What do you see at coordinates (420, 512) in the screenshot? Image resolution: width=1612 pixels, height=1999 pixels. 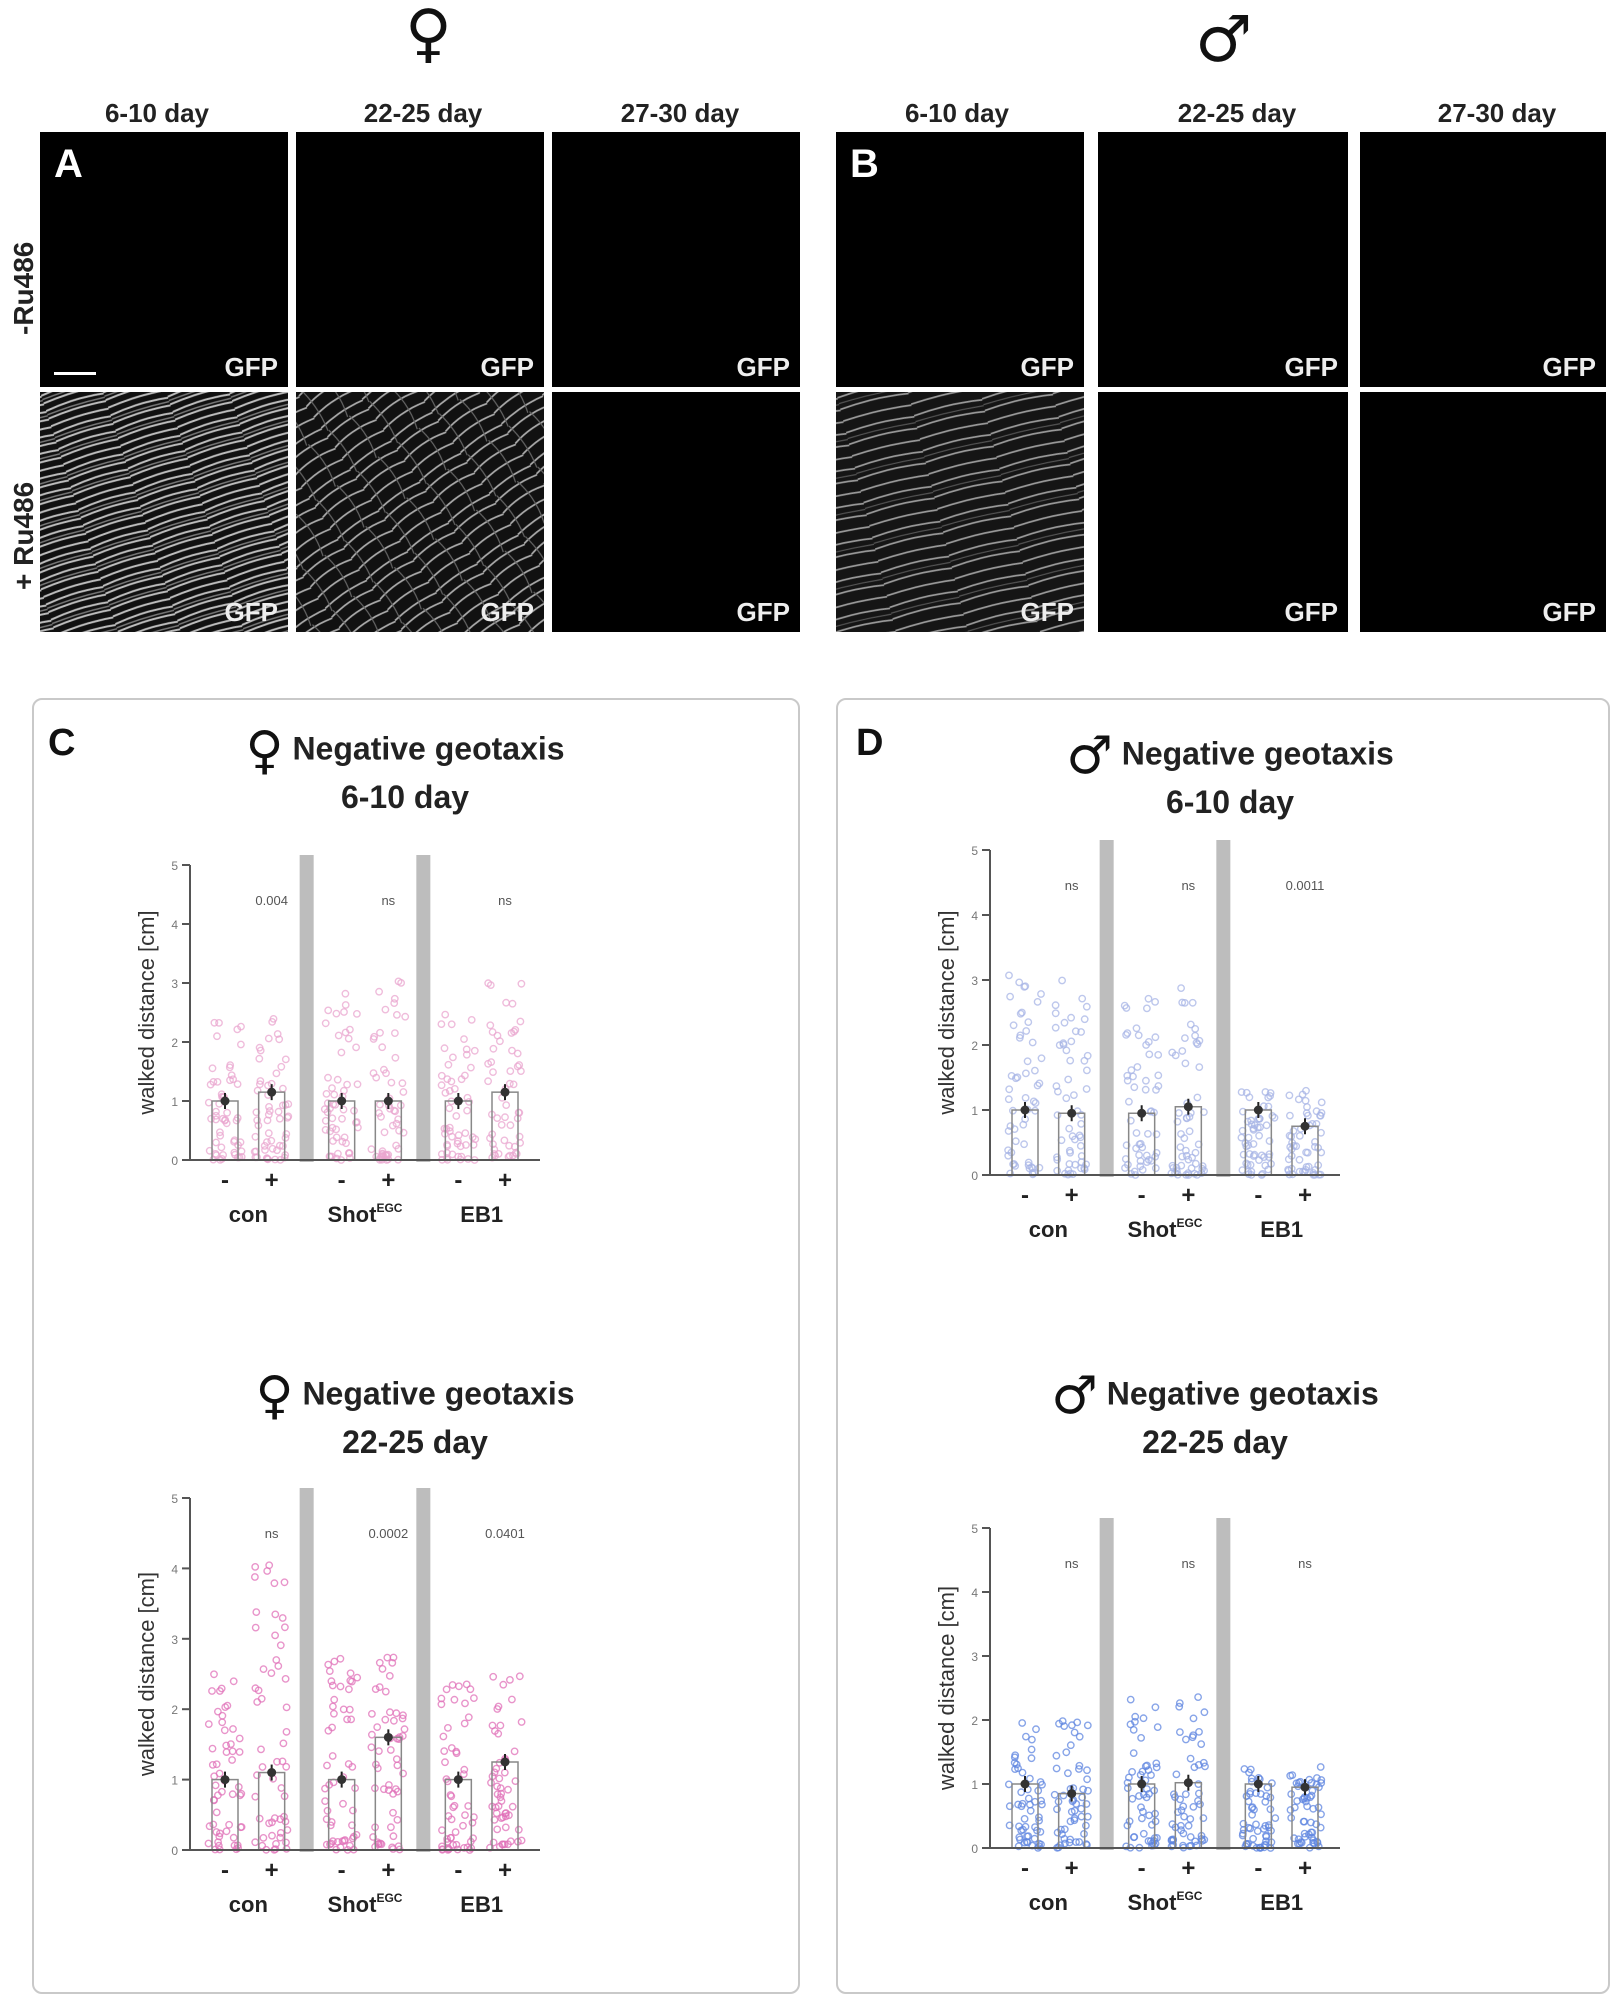 I see `micrograph-female-plus-22-25: GFP` at bounding box center [420, 512].